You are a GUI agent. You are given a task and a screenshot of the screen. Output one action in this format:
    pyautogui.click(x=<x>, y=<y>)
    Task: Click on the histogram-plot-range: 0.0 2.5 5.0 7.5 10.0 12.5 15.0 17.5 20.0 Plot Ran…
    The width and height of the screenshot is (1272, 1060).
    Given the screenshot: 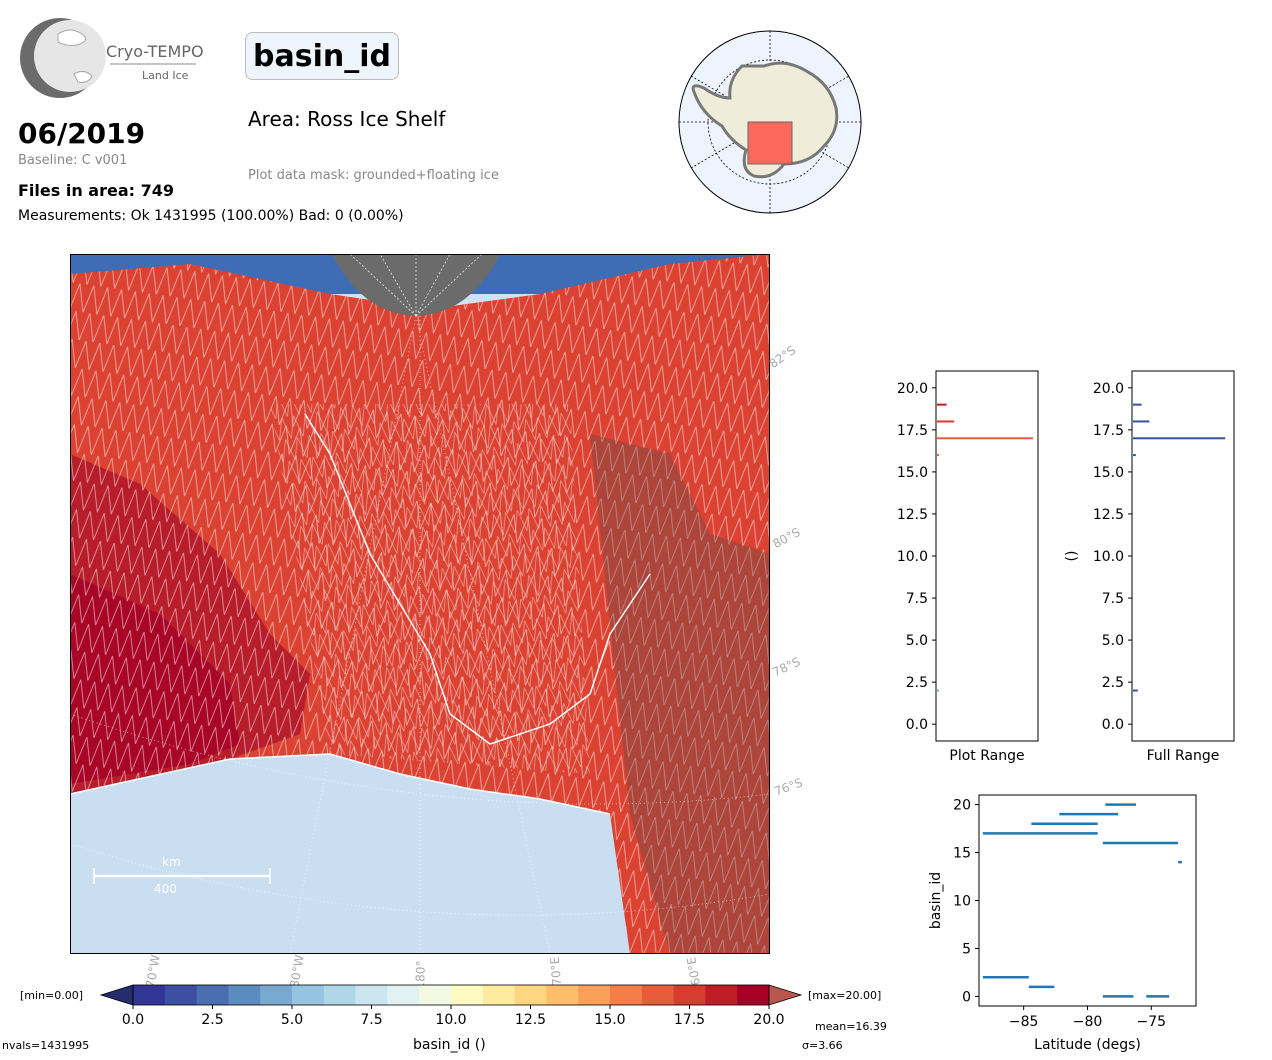 What is the action you would take?
    pyautogui.click(x=968, y=567)
    